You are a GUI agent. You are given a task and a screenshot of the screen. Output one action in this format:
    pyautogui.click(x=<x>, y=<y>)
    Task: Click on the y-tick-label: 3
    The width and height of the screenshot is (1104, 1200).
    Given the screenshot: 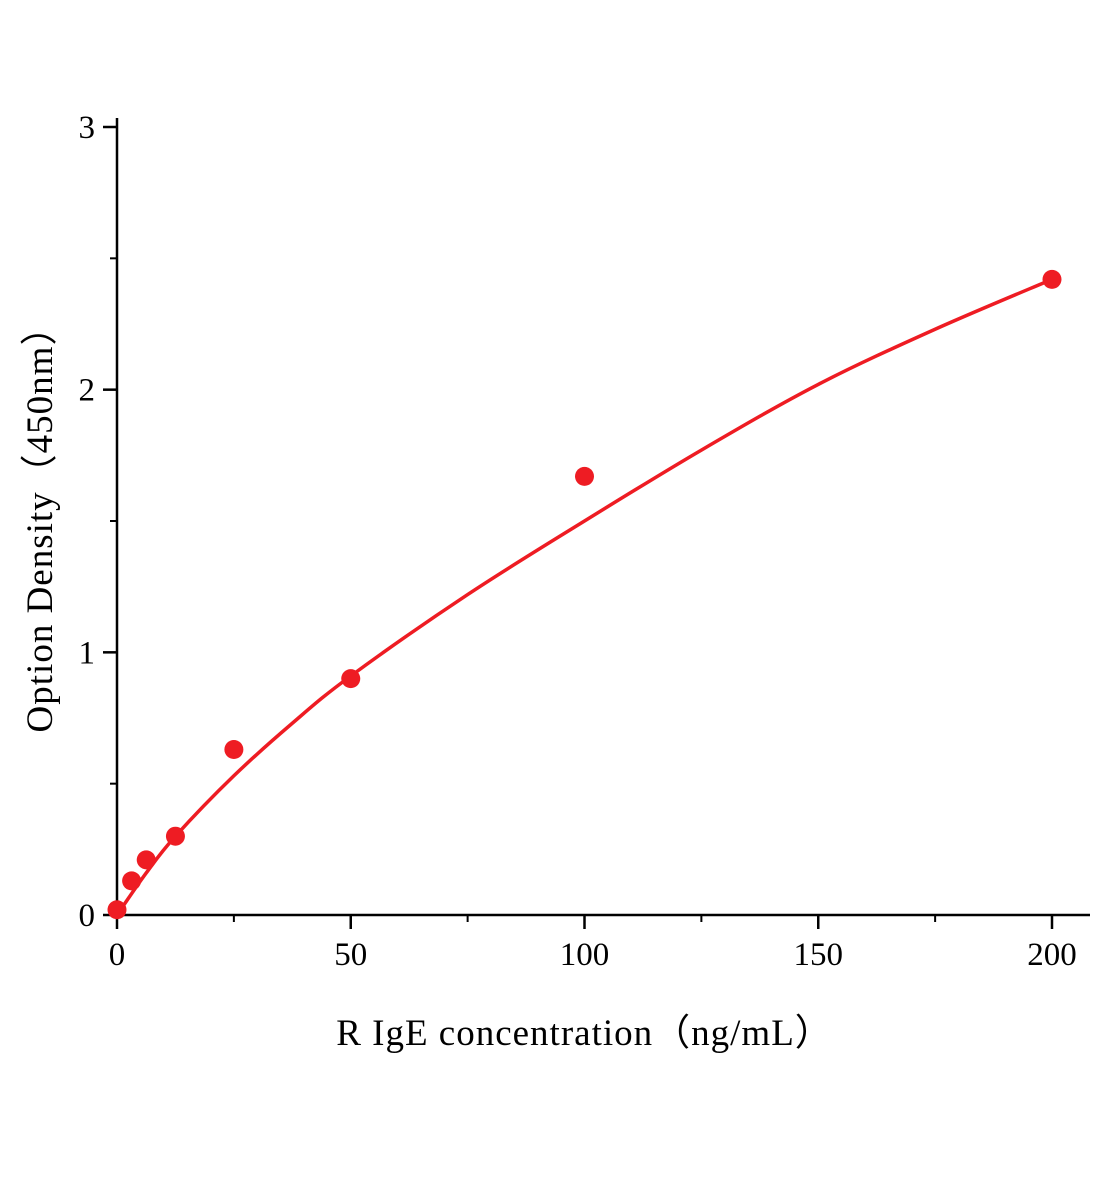 What is the action you would take?
    pyautogui.click(x=87, y=128)
    